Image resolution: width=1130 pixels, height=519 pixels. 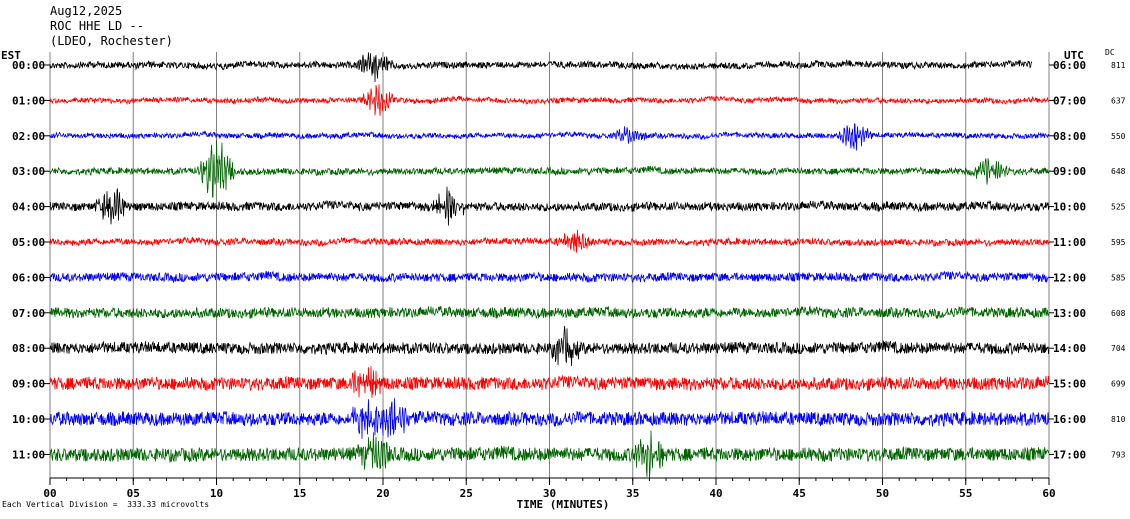 What do you see at coordinates (382, 493) in the screenshot?
I see `x-tick-label: 20` at bounding box center [382, 493].